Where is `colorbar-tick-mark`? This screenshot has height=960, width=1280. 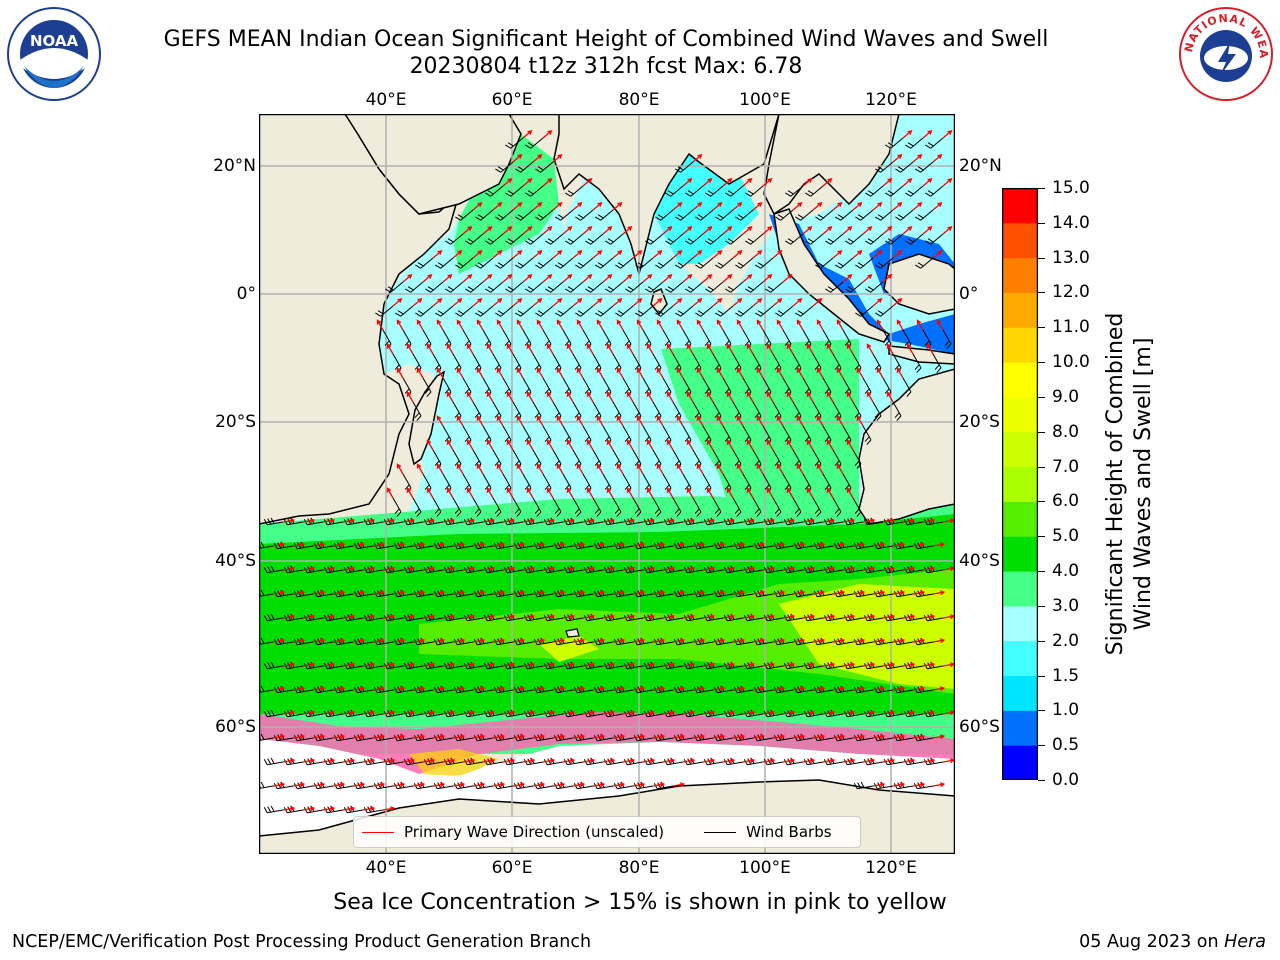
colorbar-tick-mark is located at coordinates (1041, 711).